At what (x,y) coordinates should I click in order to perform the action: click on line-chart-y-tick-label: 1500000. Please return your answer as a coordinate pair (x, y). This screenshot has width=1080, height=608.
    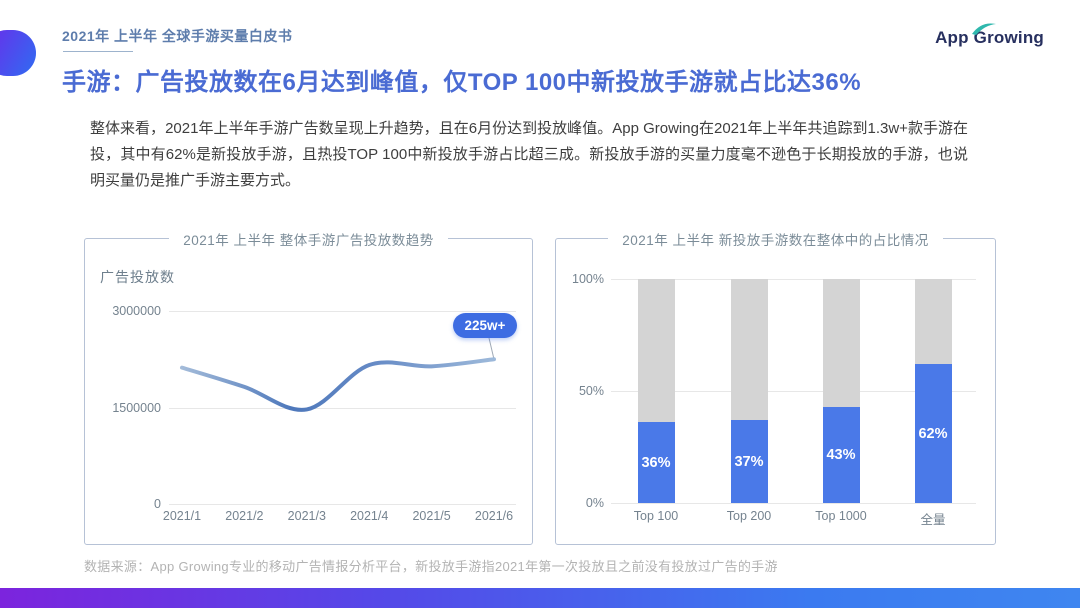
    Looking at the image, I should click on (136, 407).